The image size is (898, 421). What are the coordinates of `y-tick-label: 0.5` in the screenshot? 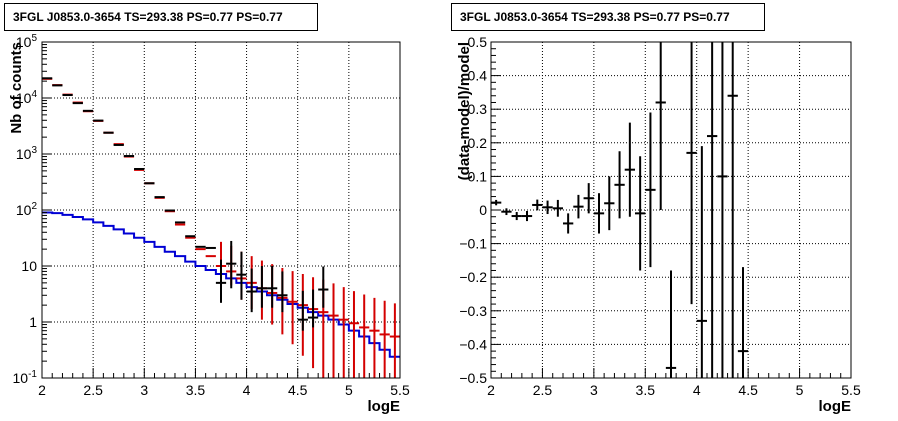 It's located at (478, 42).